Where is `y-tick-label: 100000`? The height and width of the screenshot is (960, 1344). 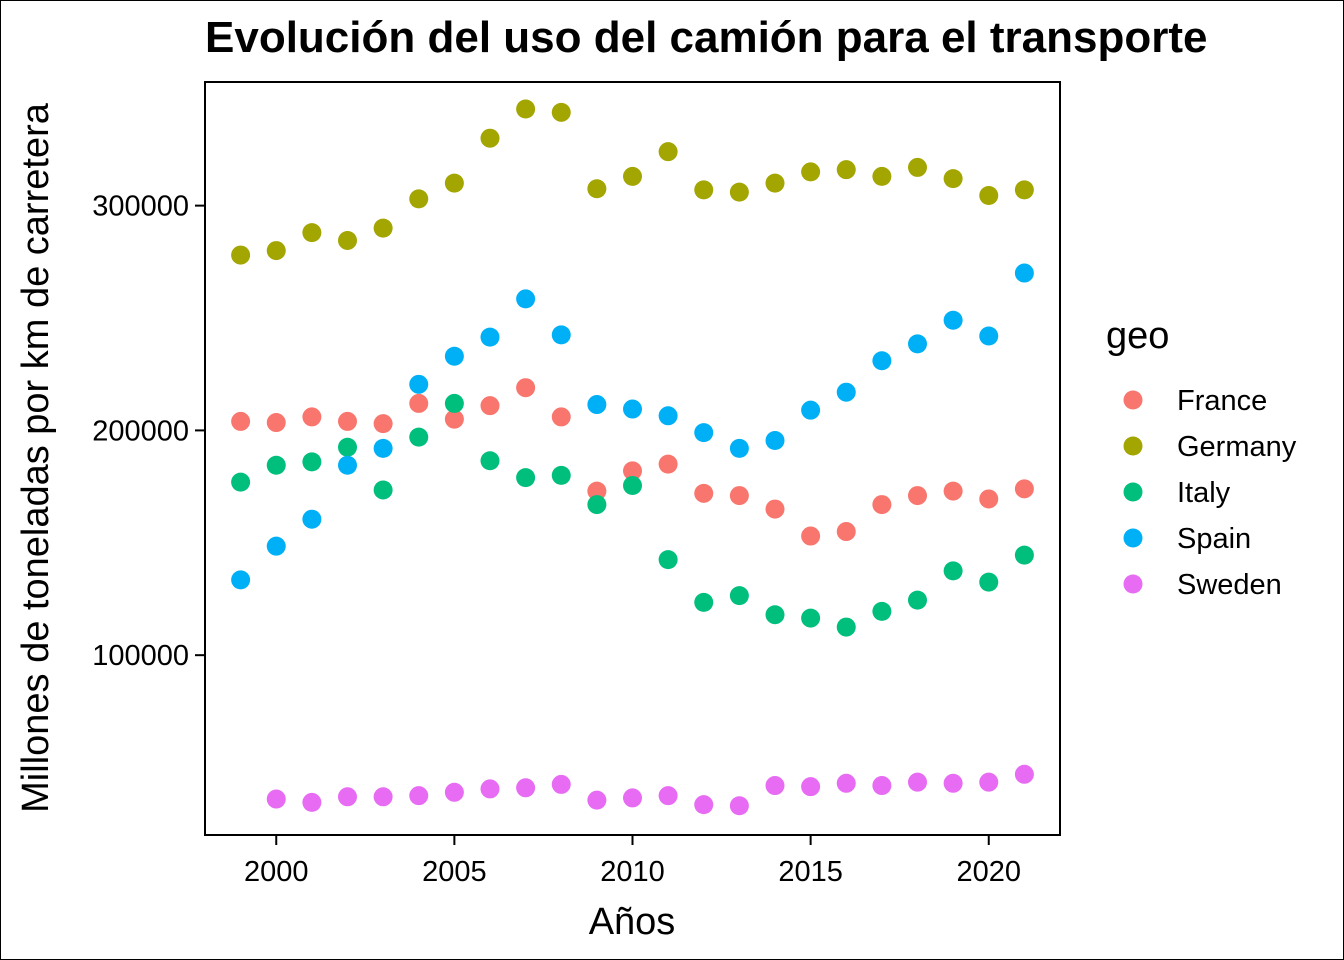
y-tick-label: 100000 is located at coordinates (140, 656).